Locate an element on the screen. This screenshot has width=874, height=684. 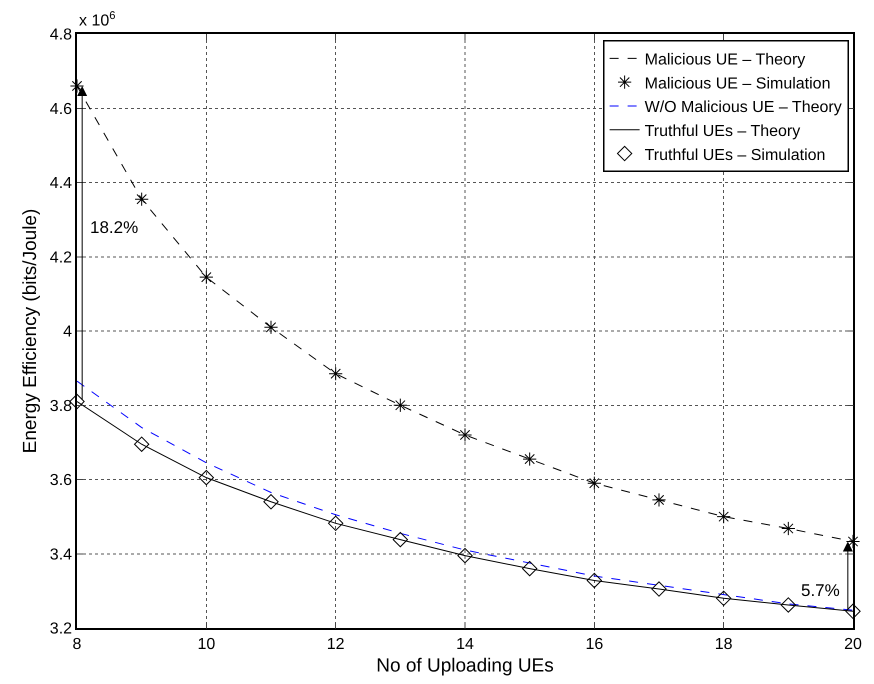
y-tick-label: 4.4 is located at coordinates (61, 183).